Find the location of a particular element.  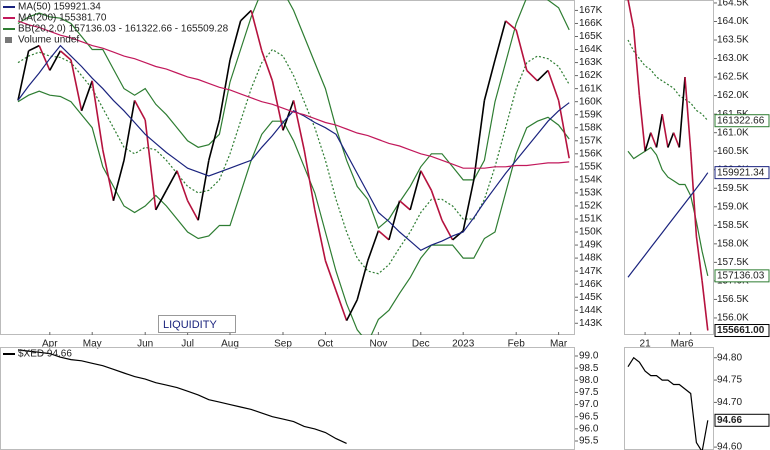

x-tick-label: Dec is located at coordinates (421, 344).